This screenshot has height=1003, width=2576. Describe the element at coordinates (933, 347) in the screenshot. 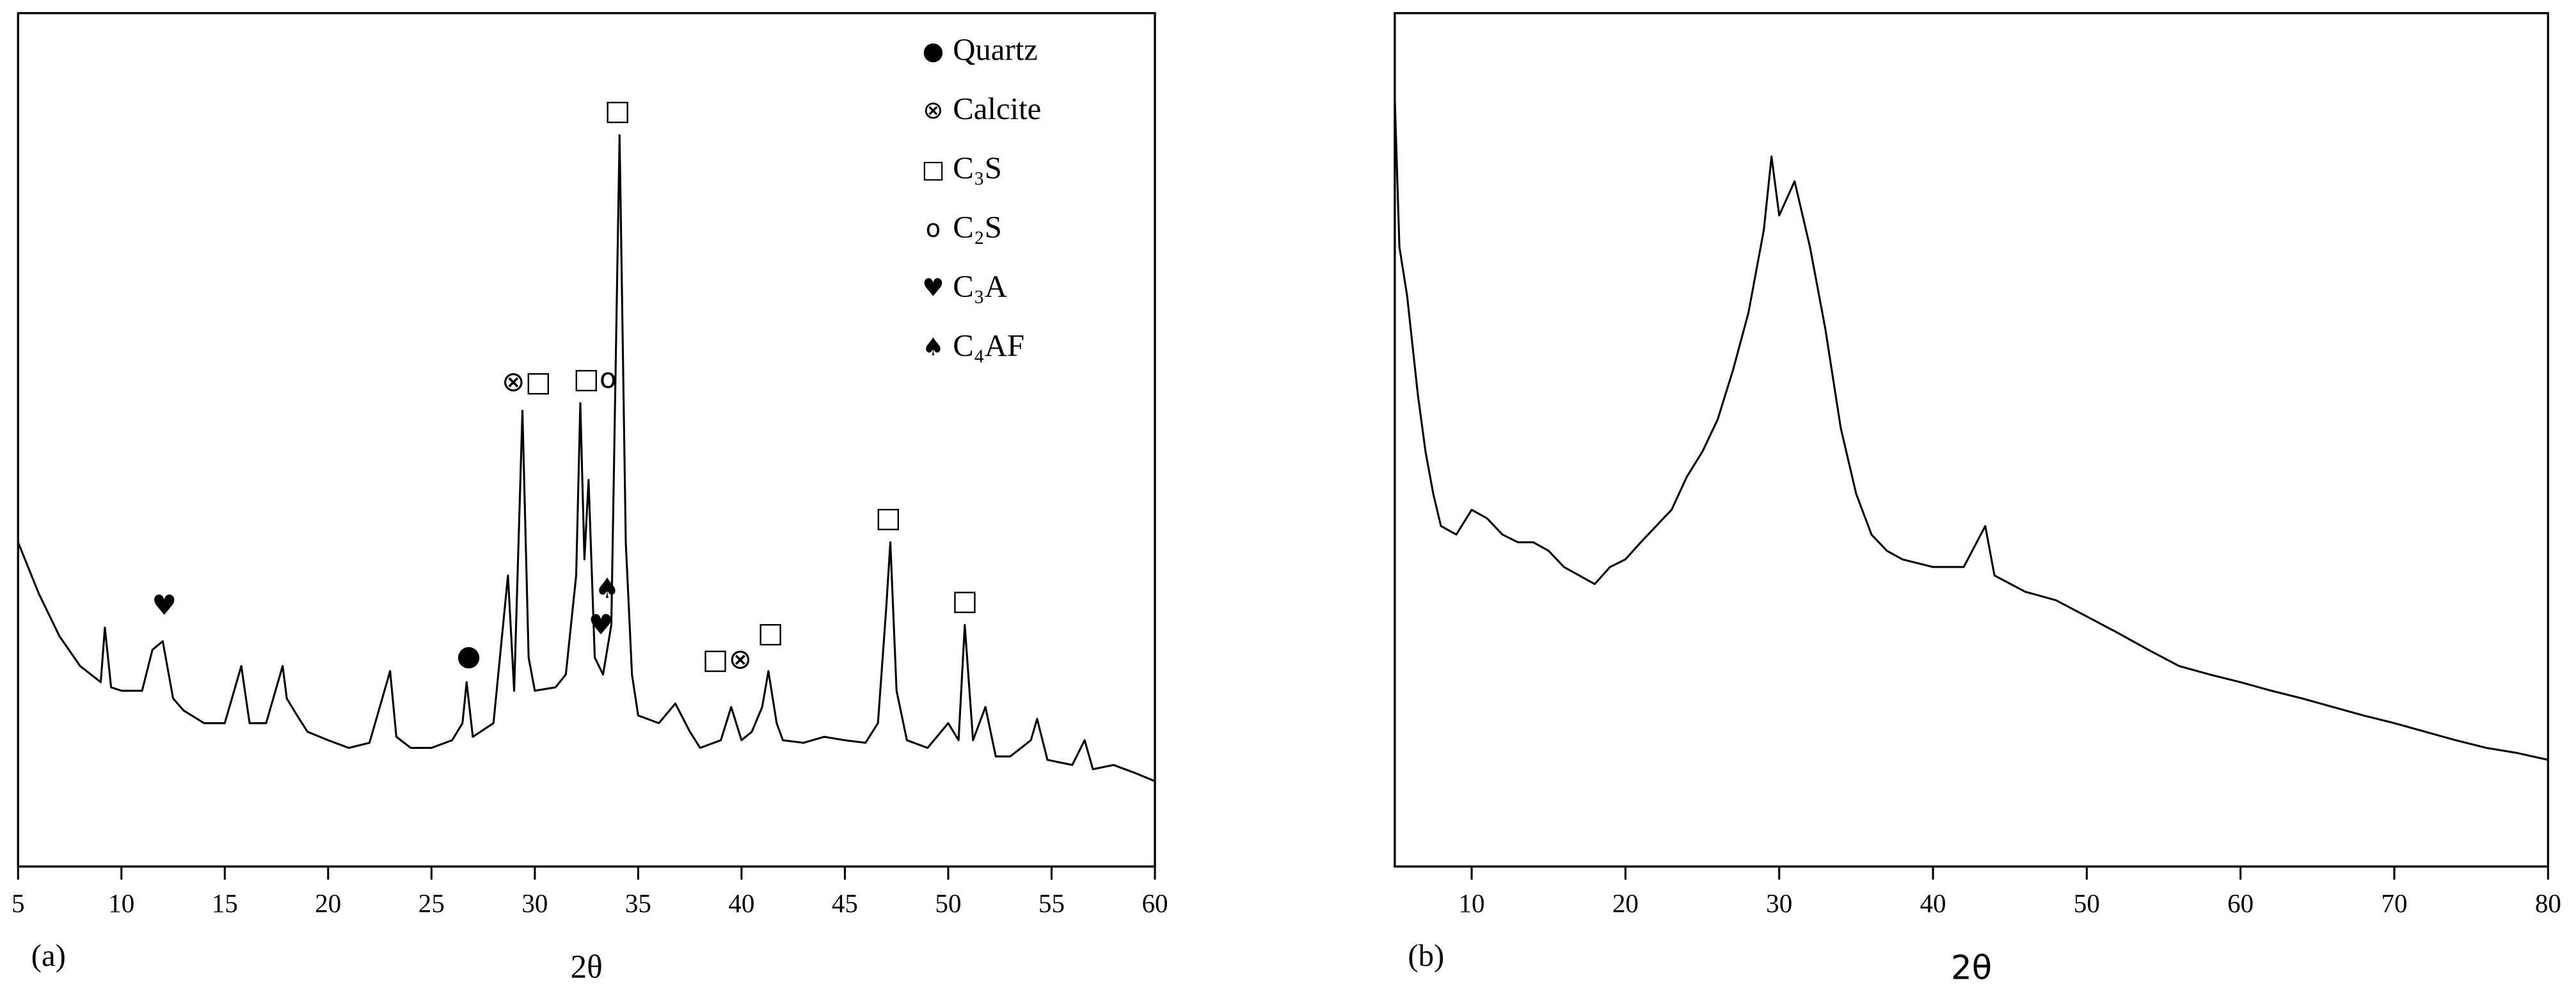

I see `legend-symbol: ♠` at that location.